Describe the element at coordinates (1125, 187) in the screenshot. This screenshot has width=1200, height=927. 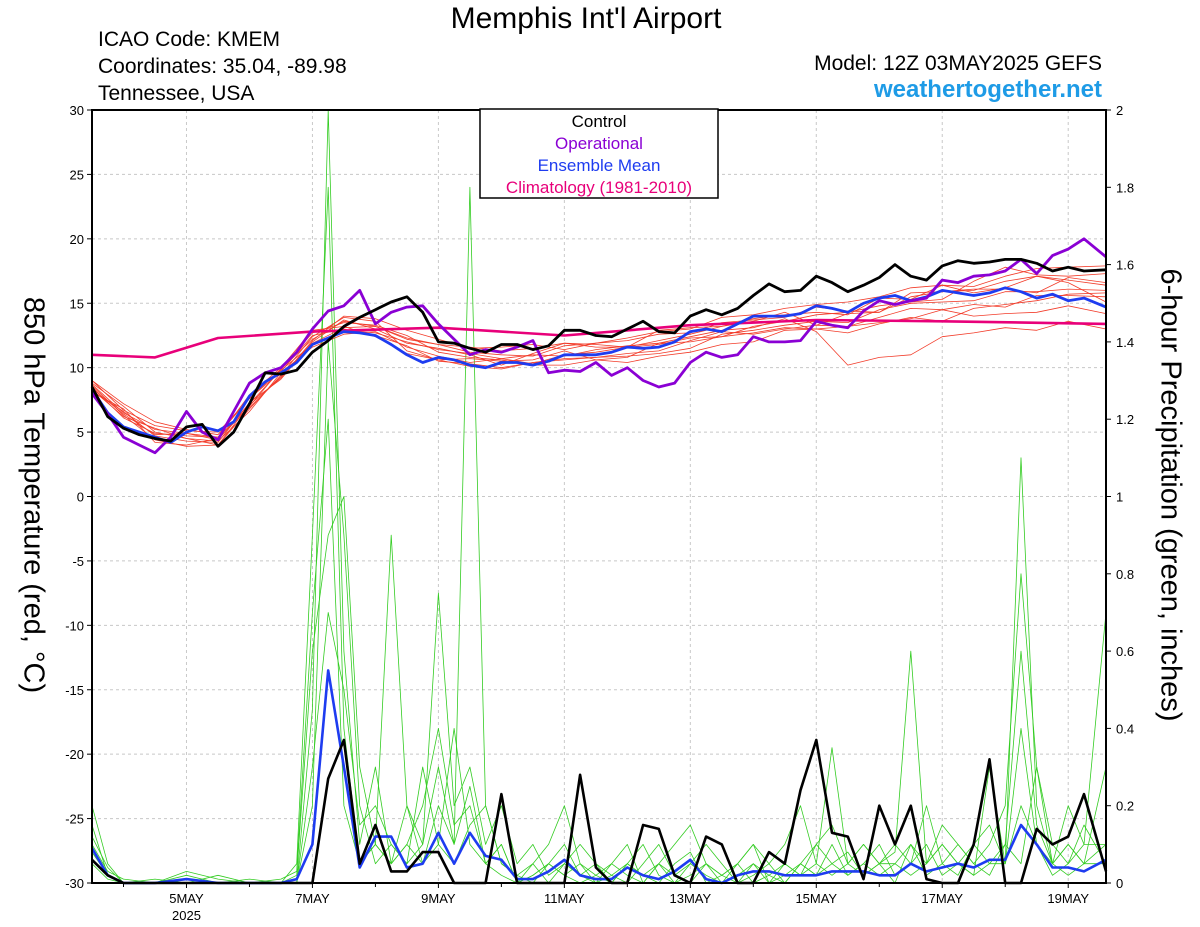
I see `right-tick-label: 1.8` at that location.